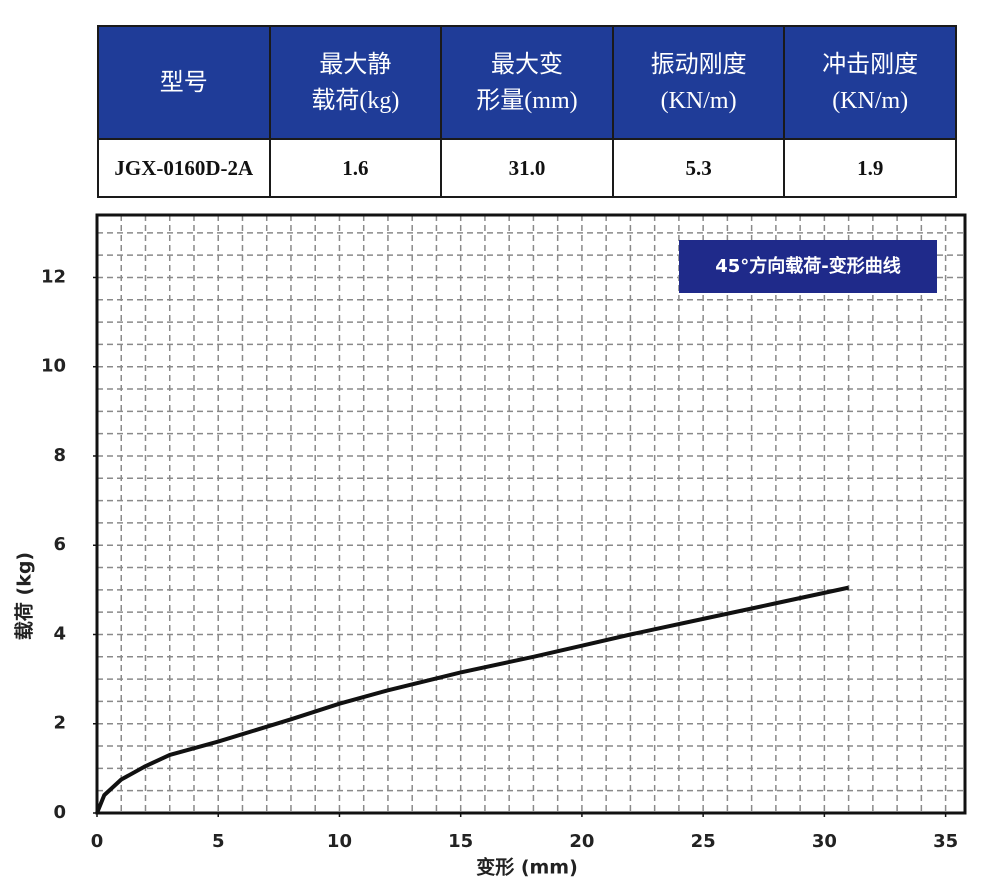  What do you see at coordinates (355, 82) in the screenshot?
I see `header-cell: 最大静载荷(kg)` at bounding box center [355, 82].